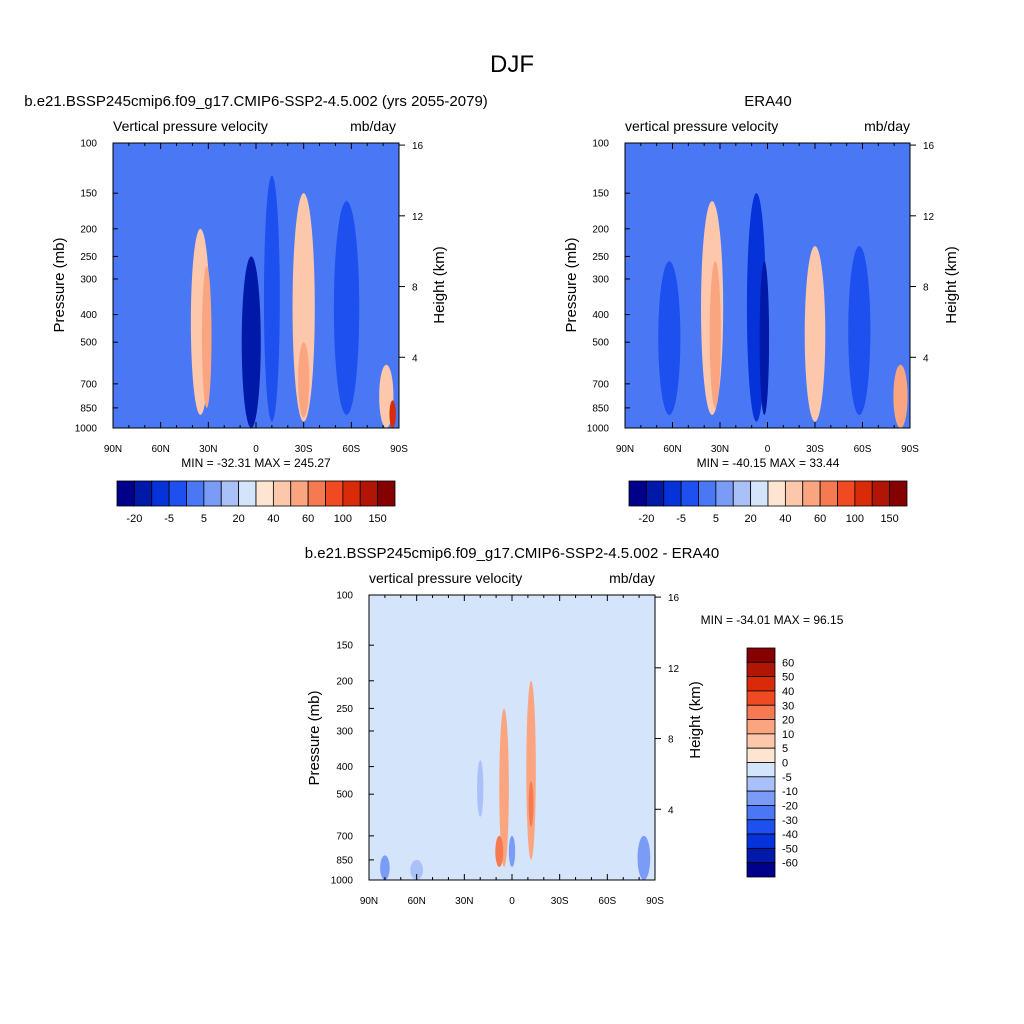  What do you see at coordinates (344, 681) in the screenshot?
I see `diff-y-tick-label: 200` at bounding box center [344, 681].